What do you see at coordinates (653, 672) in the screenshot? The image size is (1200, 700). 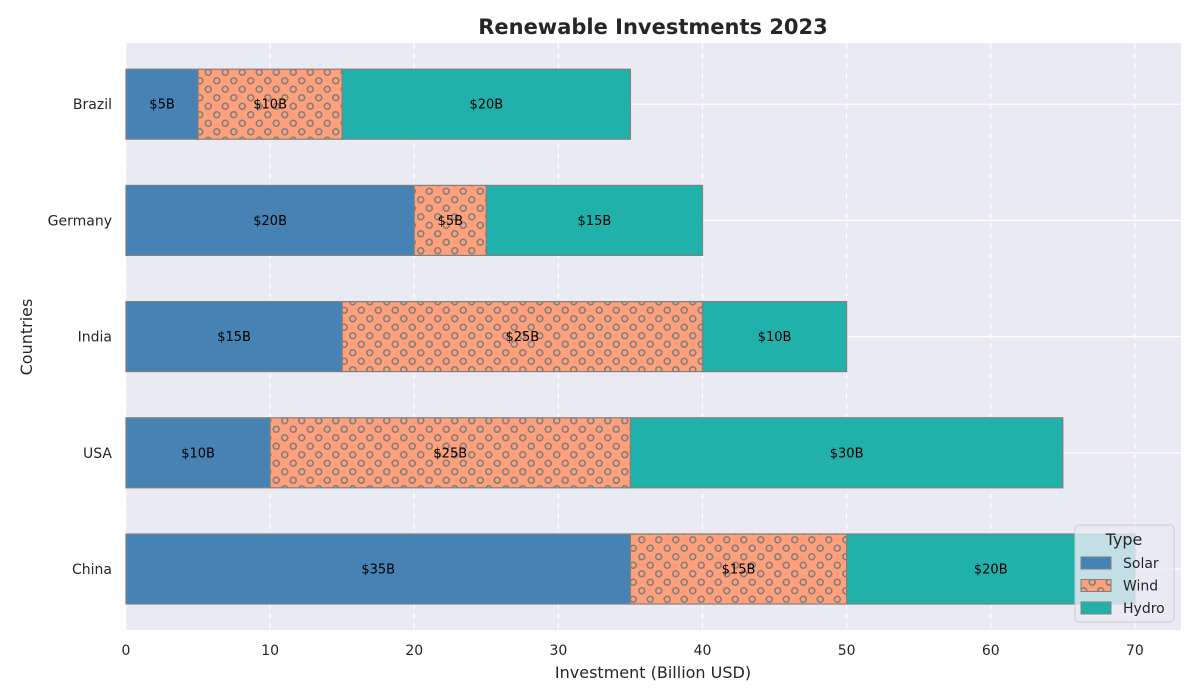 I see `x-axis-label: Investment (Billion USD)` at bounding box center [653, 672].